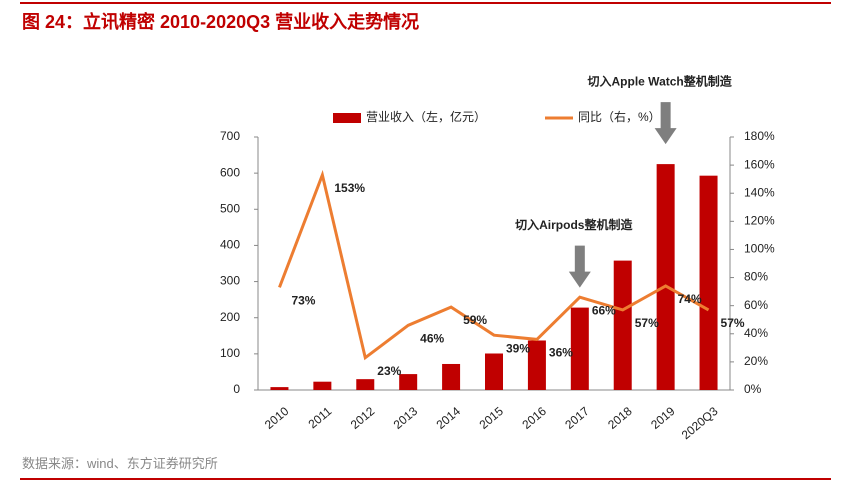  Describe the element at coordinates (756, 277) in the screenshot. I see `y2-tick-label: 80%` at that location.